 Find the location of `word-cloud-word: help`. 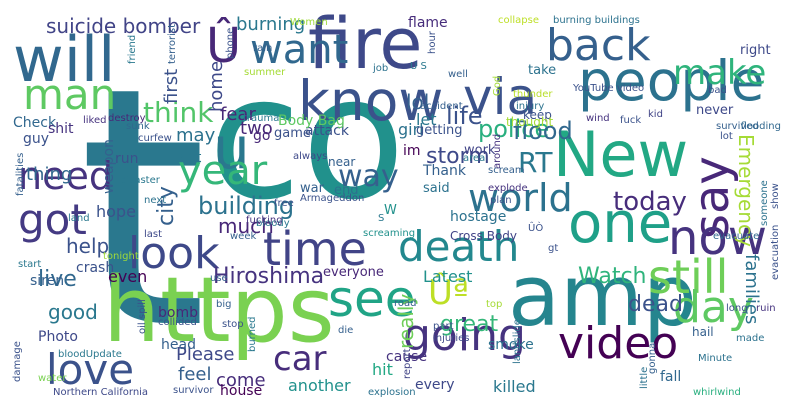

word-cloud-word: help is located at coordinates (88, 246).